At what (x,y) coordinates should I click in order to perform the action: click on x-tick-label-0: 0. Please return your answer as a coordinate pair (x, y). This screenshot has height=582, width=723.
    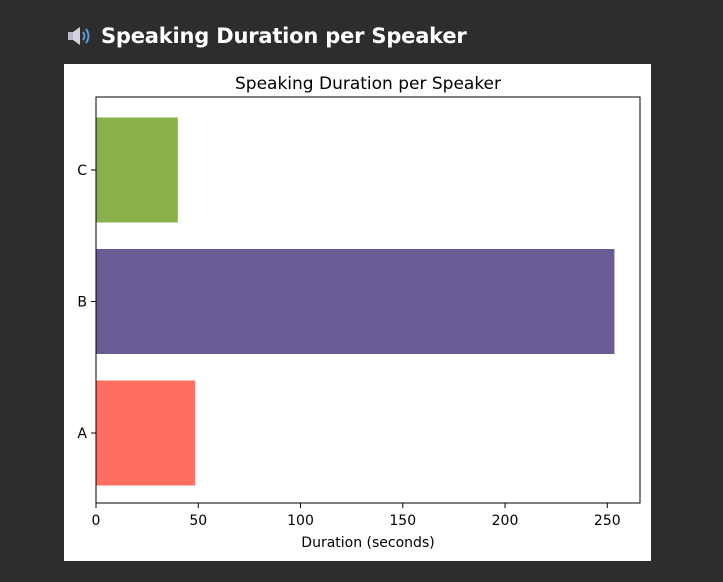
    Looking at the image, I should click on (96, 521).